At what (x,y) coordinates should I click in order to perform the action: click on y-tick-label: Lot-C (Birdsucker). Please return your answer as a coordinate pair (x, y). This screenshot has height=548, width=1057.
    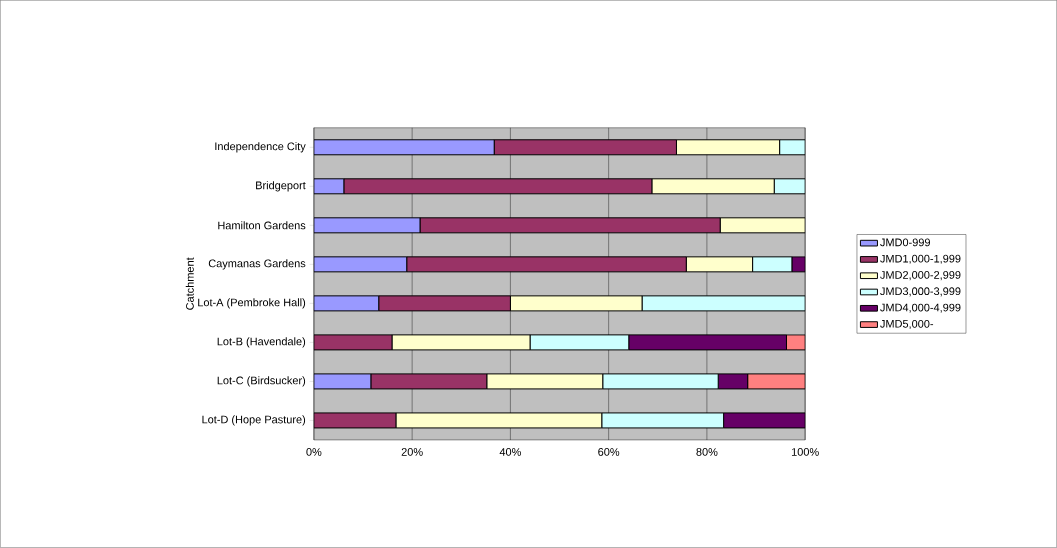
    Looking at the image, I should click on (261, 381).